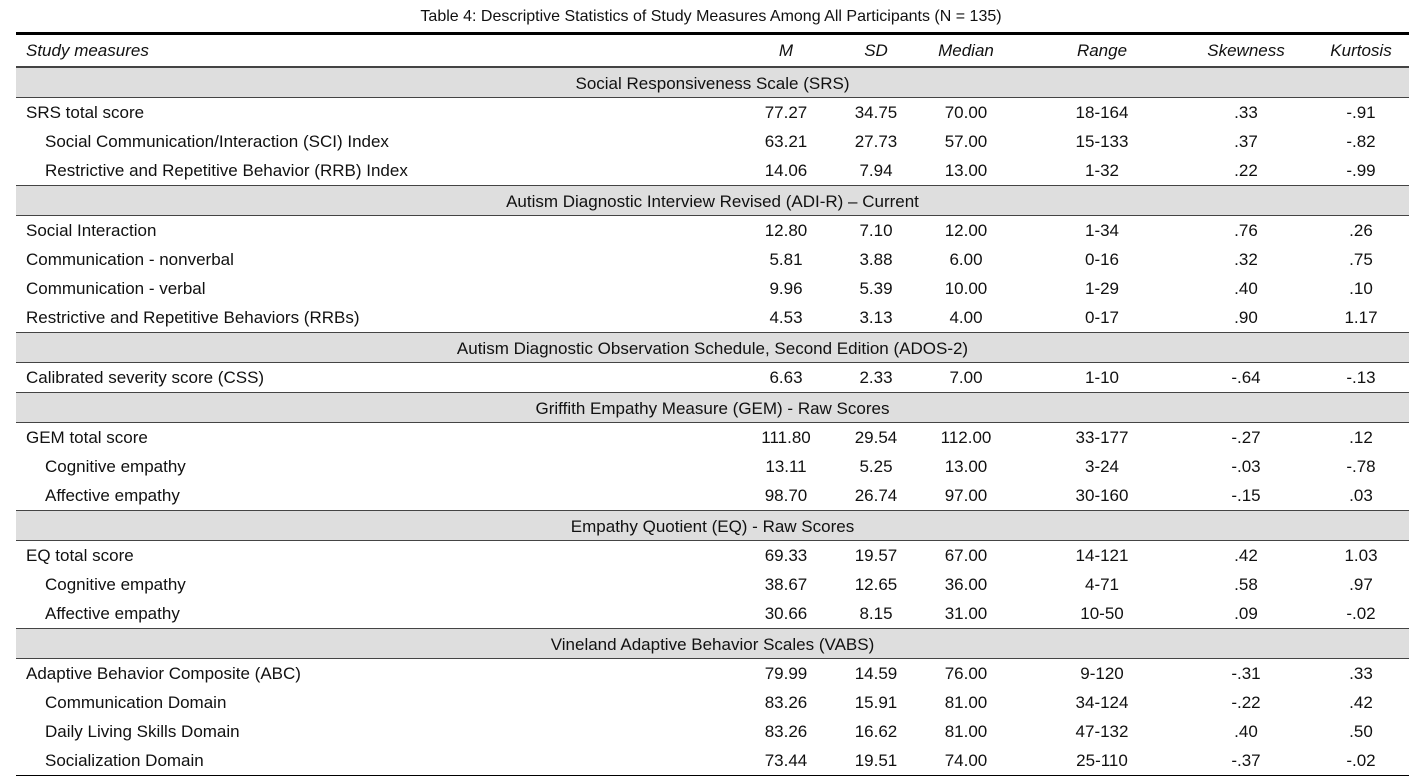 This screenshot has width=1422, height=777. What do you see at coordinates (1361, 731) in the screenshot?
I see `cell-kurtosis: .50` at bounding box center [1361, 731].